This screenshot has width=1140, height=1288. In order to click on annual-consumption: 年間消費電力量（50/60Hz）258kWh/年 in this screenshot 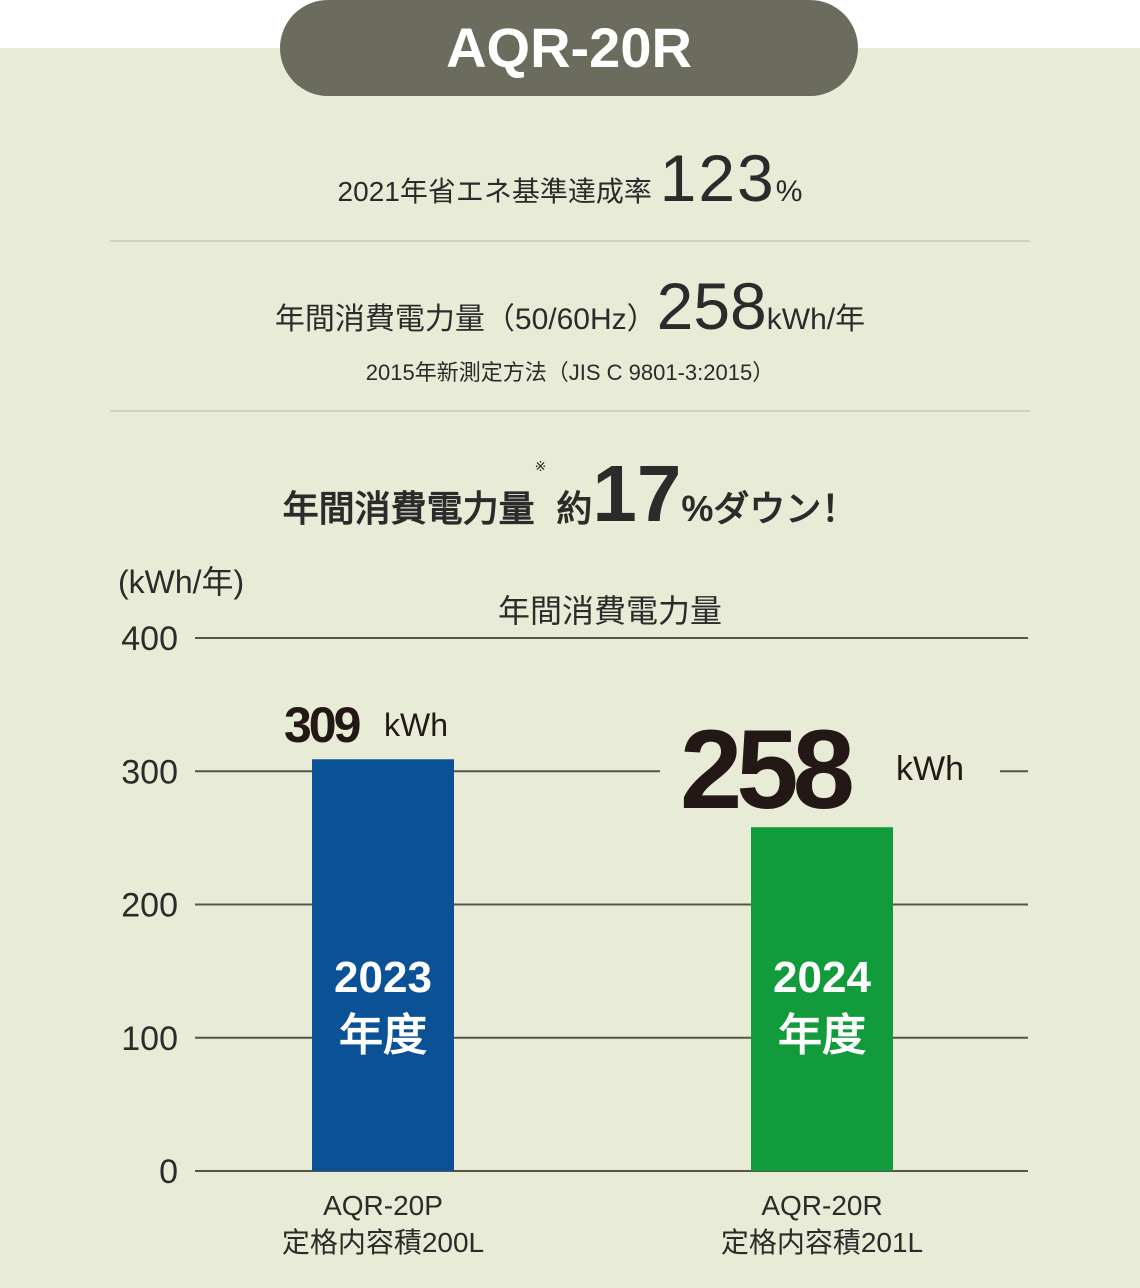, I will do `click(570, 306)`.